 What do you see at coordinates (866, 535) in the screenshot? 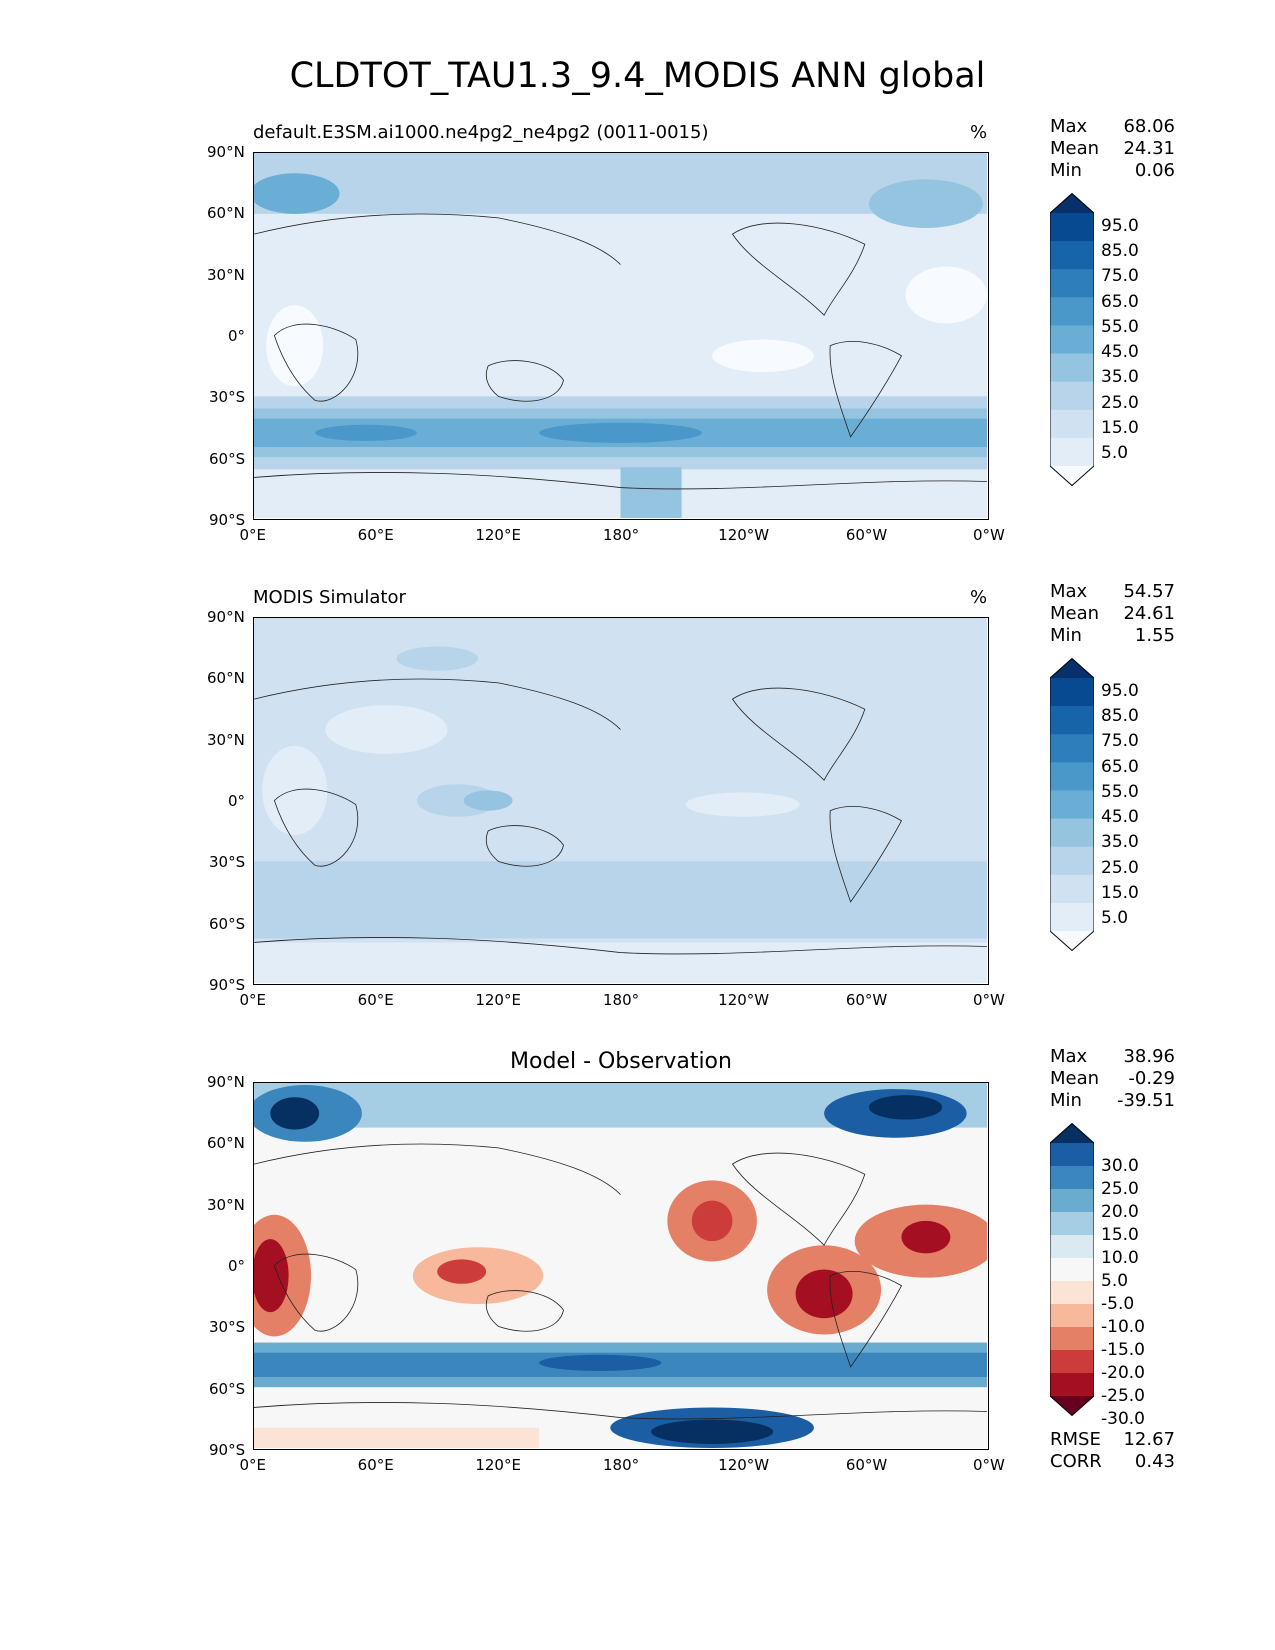
I see `x-tick-label: 60°W` at bounding box center [866, 535].